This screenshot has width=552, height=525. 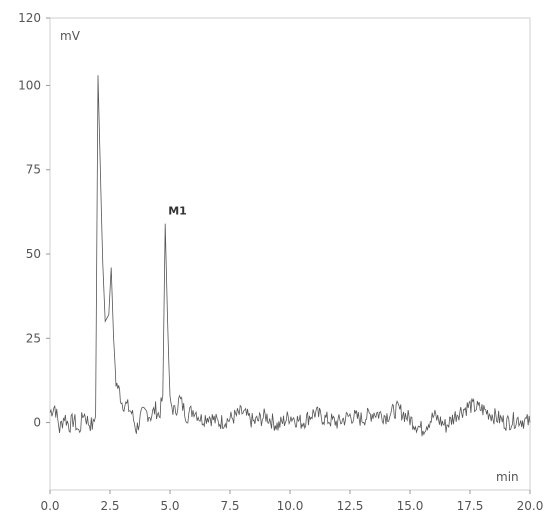 I want to click on y-tick-label: 120, so click(x=29, y=18).